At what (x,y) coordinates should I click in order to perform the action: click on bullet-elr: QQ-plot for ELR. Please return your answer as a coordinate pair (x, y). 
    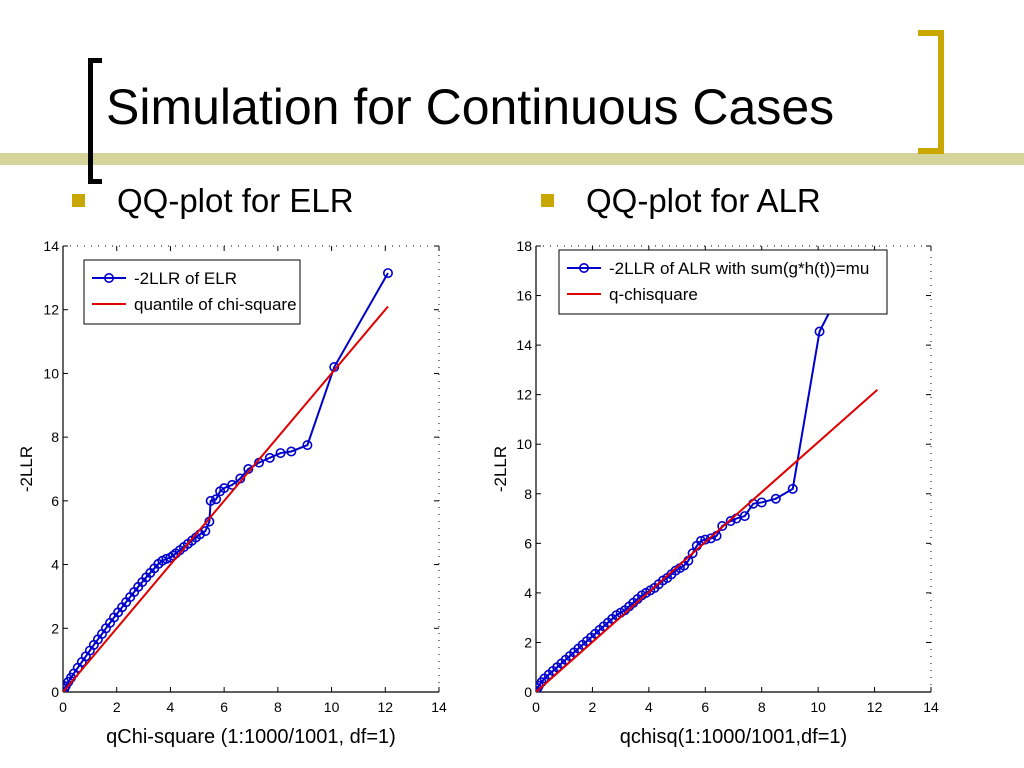
    Looking at the image, I should click on (213, 200).